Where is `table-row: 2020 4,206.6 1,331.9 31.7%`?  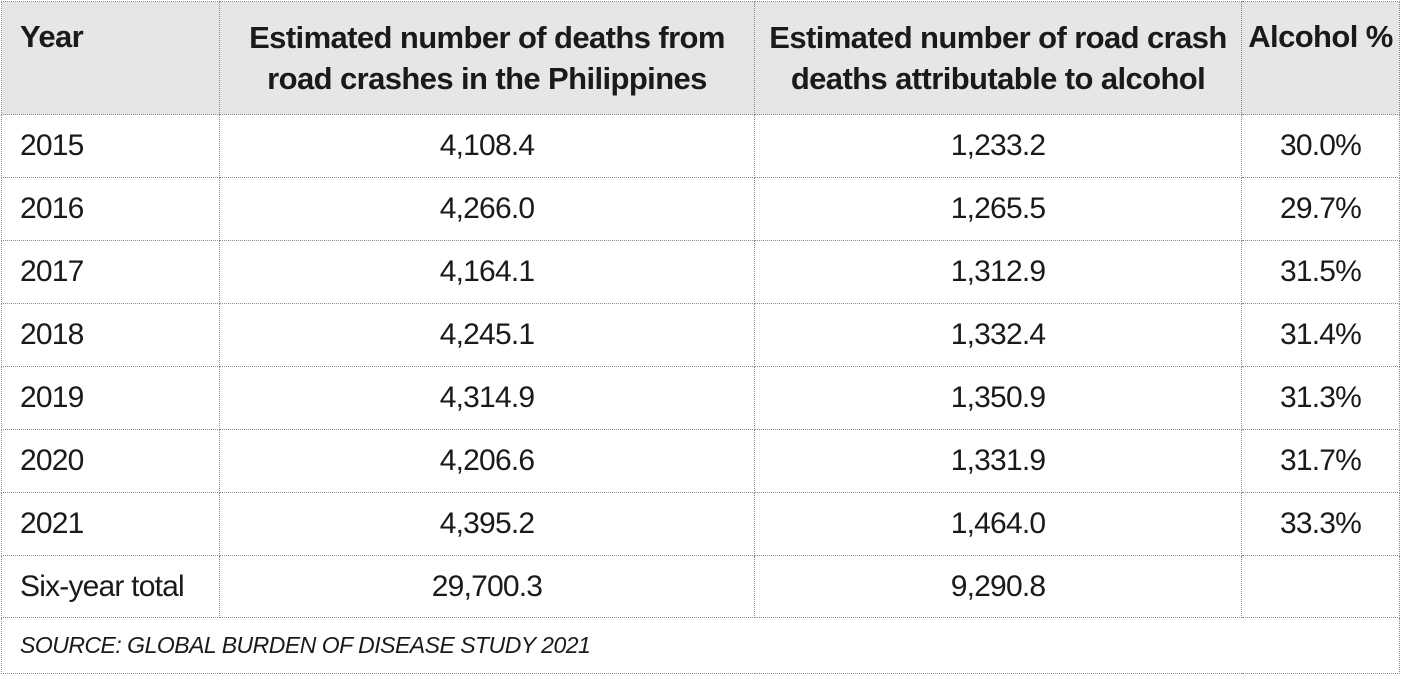 table-row: 2020 4,206.6 1,331.9 31.7% is located at coordinates (700, 461).